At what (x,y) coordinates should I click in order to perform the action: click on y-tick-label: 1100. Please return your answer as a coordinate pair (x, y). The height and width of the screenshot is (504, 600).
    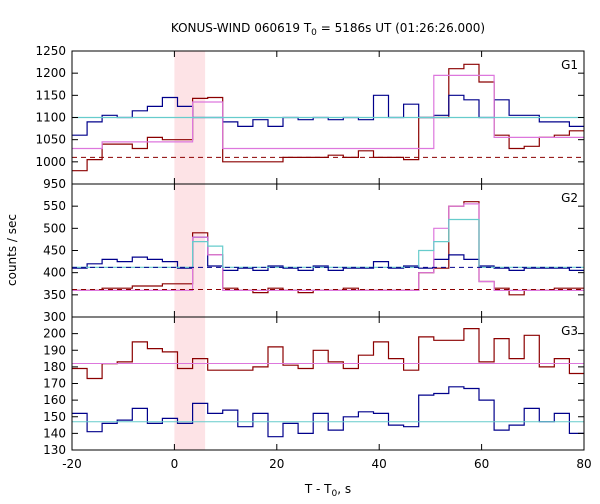
    Looking at the image, I should click on (50, 118).